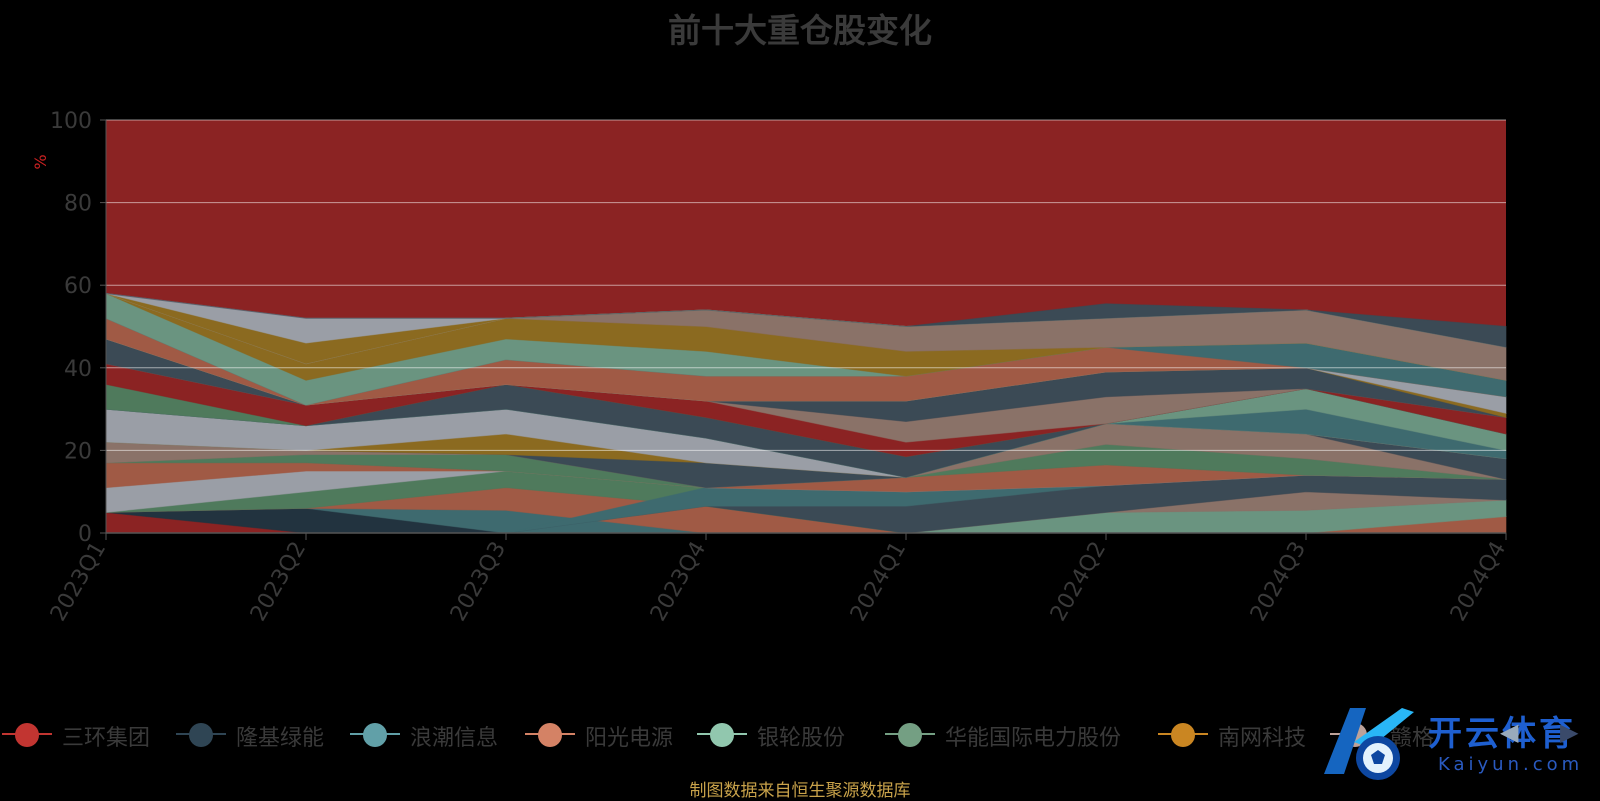  What do you see at coordinates (878, 582) in the screenshot?
I see `x-tick-label-4: 2024Q1` at bounding box center [878, 582].